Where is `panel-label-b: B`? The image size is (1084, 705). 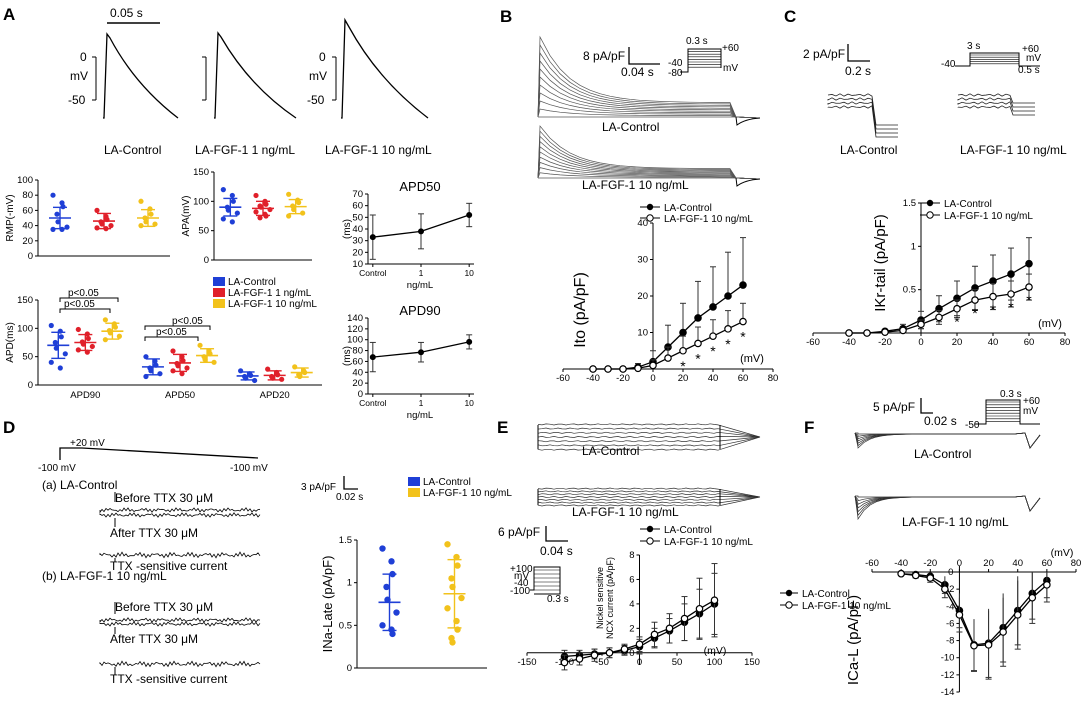 panel-label-b: B is located at coordinates (506, 16).